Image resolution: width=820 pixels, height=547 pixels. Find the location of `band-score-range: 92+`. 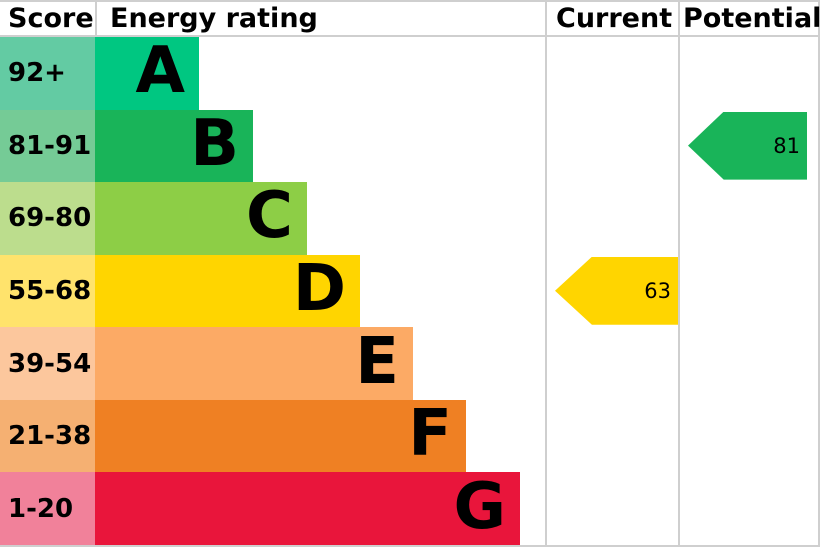

band-score-range: 92+ is located at coordinates (47, 73).